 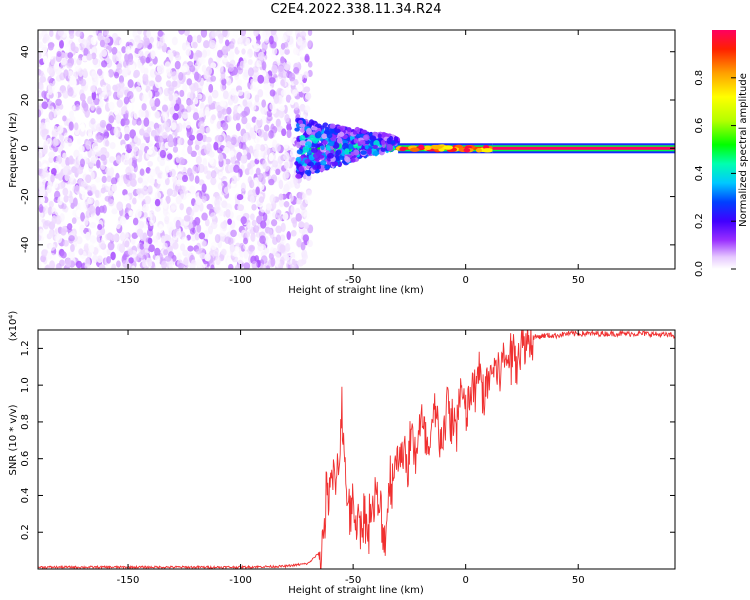 I want to click on y-tick-label: 0.6, so click(x=25, y=459).